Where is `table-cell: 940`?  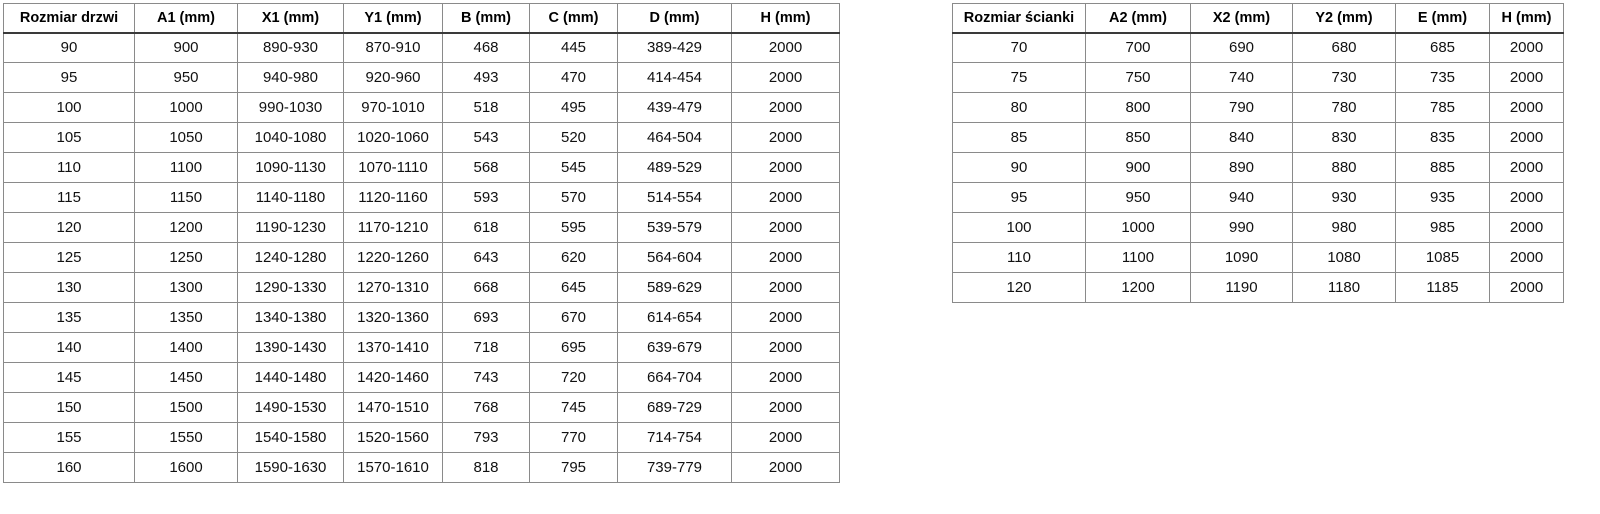 table-cell: 940 is located at coordinates (1241, 197).